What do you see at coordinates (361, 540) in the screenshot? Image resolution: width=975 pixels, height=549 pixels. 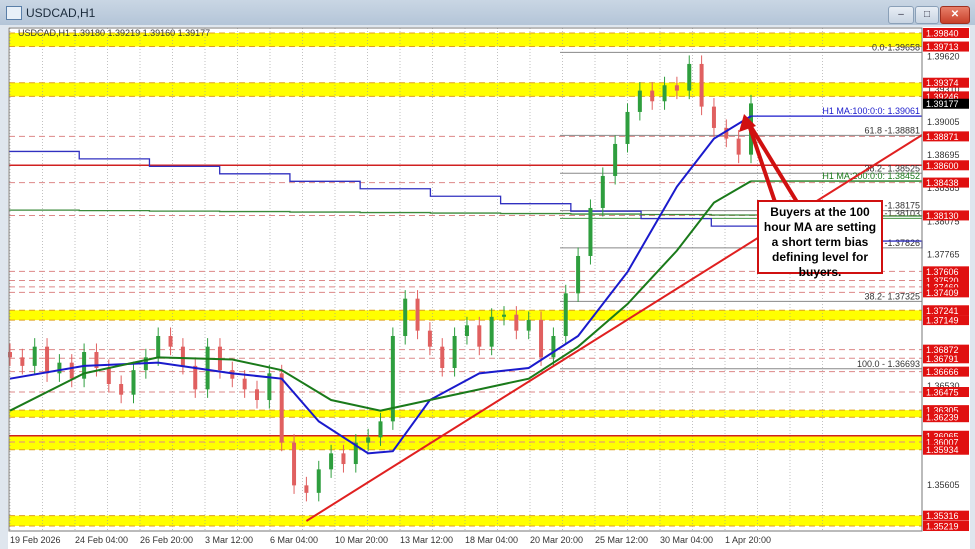 I see `x-tick-label: 10 Mar 20:00` at bounding box center [361, 540].